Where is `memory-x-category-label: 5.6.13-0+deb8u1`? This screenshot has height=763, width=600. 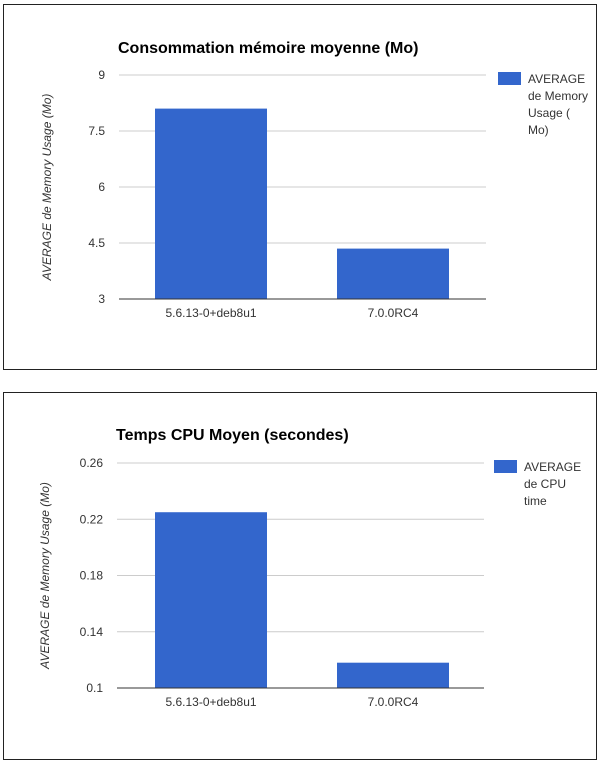
memory-x-category-label: 5.6.13-0+deb8u1 is located at coordinates (210, 313).